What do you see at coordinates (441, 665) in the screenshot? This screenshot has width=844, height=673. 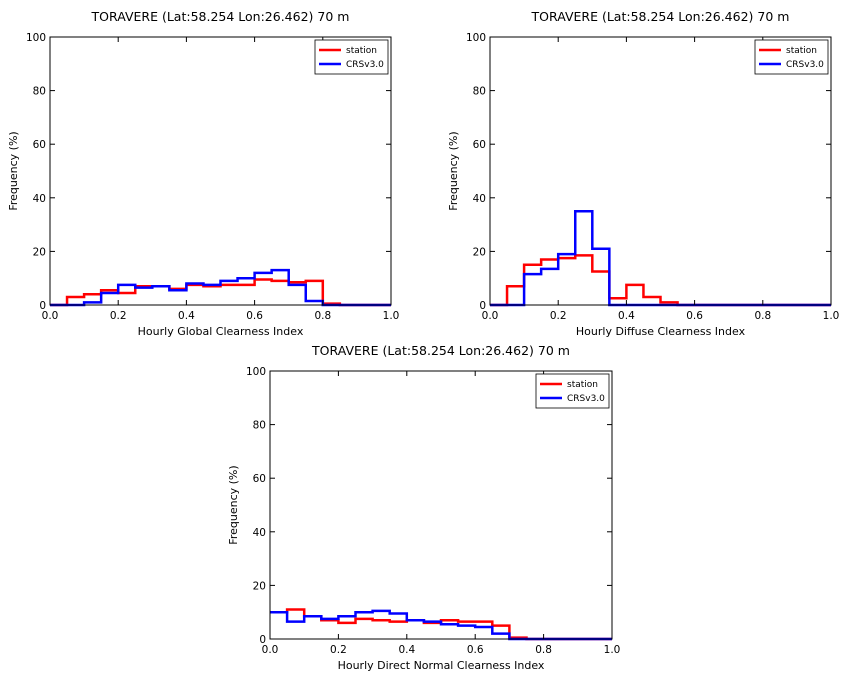 I see `x-axis-label: Hourly Direct Normal Clearness Index` at bounding box center [441, 665].